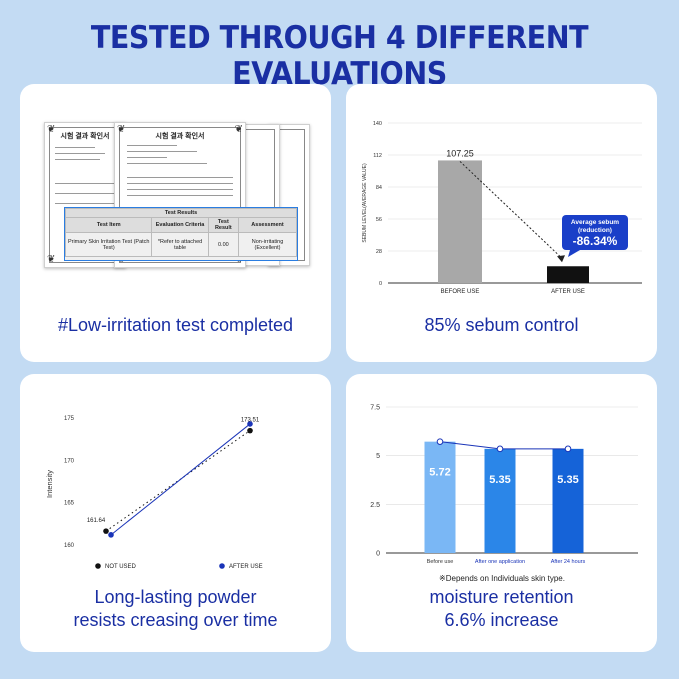  I want to click on y-tick-label: 140, so click(377, 124).